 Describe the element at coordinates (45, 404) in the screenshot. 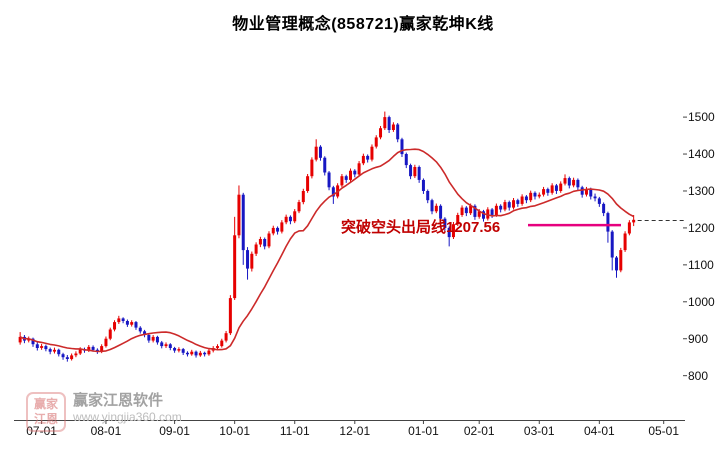

I see `watermark-logo-line1: 赢家` at that location.